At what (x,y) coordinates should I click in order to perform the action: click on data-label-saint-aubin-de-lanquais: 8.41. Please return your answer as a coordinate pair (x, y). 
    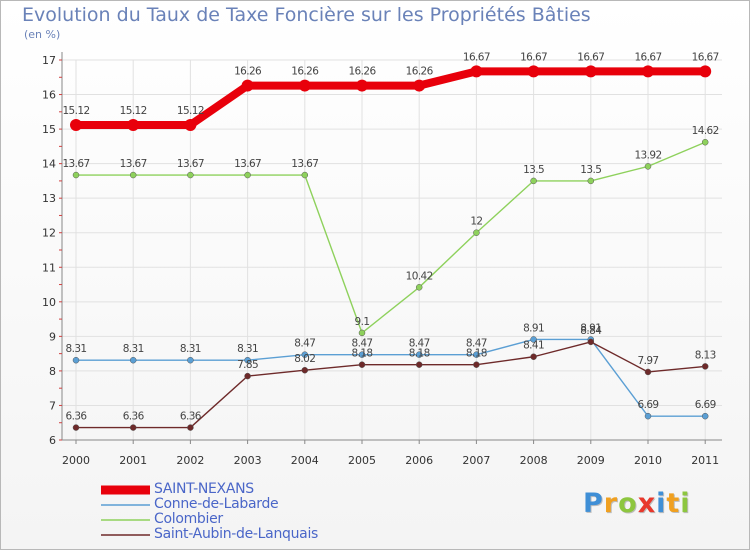
    Looking at the image, I should click on (533, 346).